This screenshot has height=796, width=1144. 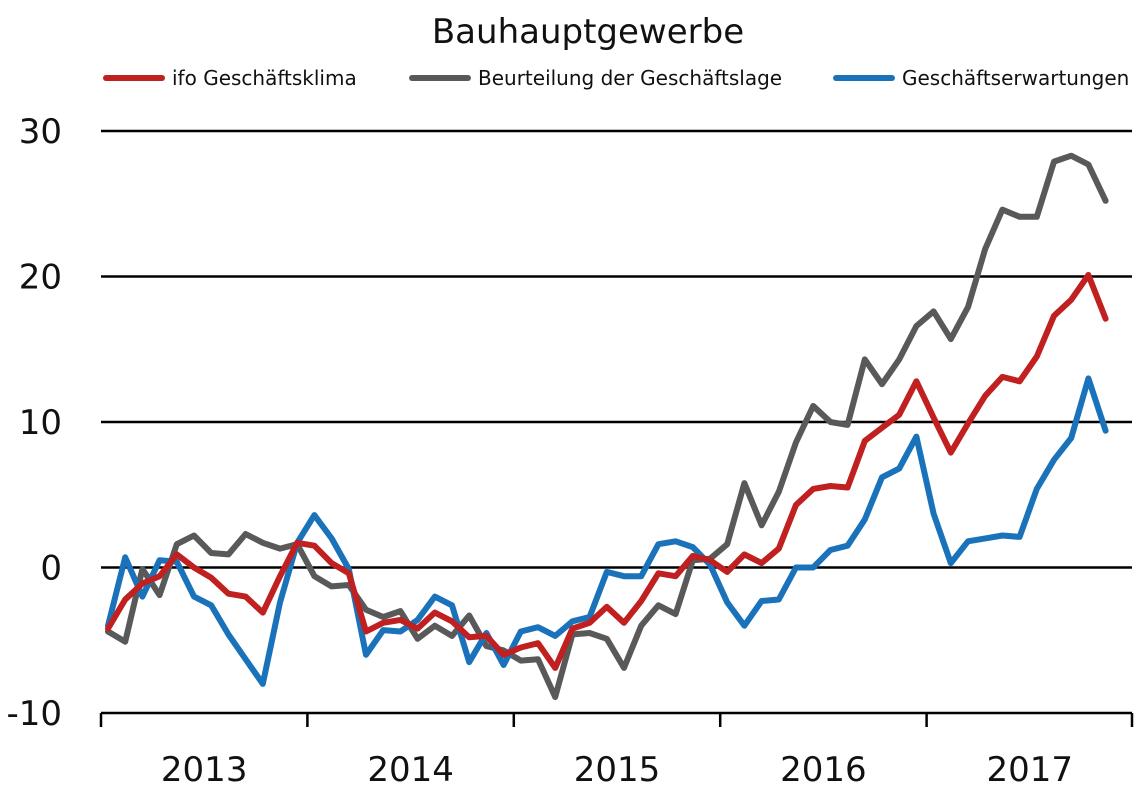 What do you see at coordinates (40, 132) in the screenshot?
I see `y-tick-label: 30` at bounding box center [40, 132].